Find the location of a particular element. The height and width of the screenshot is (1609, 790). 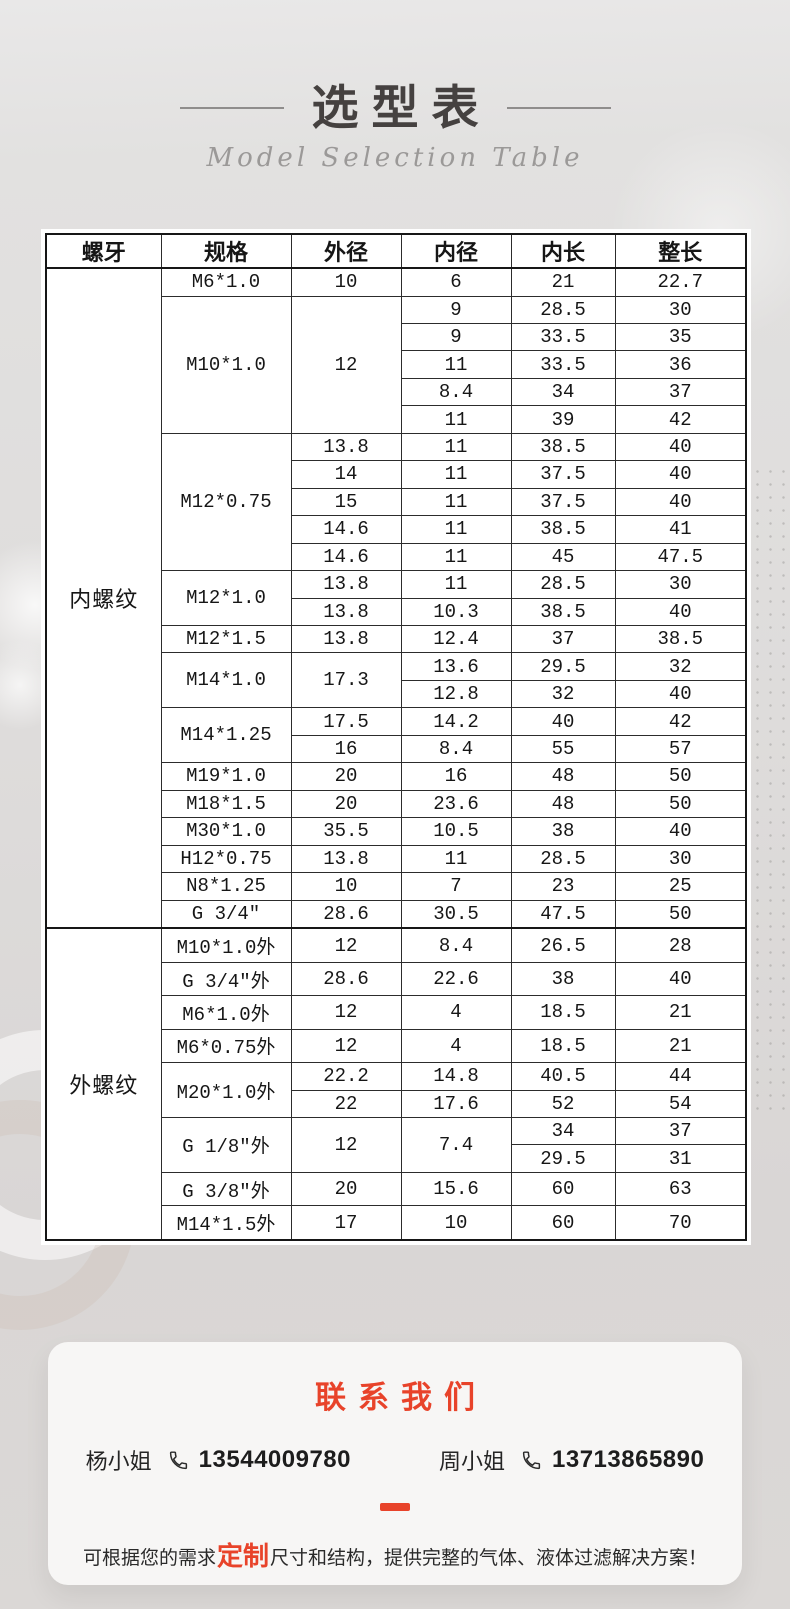

spec-cell: 35.5 is located at coordinates (346, 831).